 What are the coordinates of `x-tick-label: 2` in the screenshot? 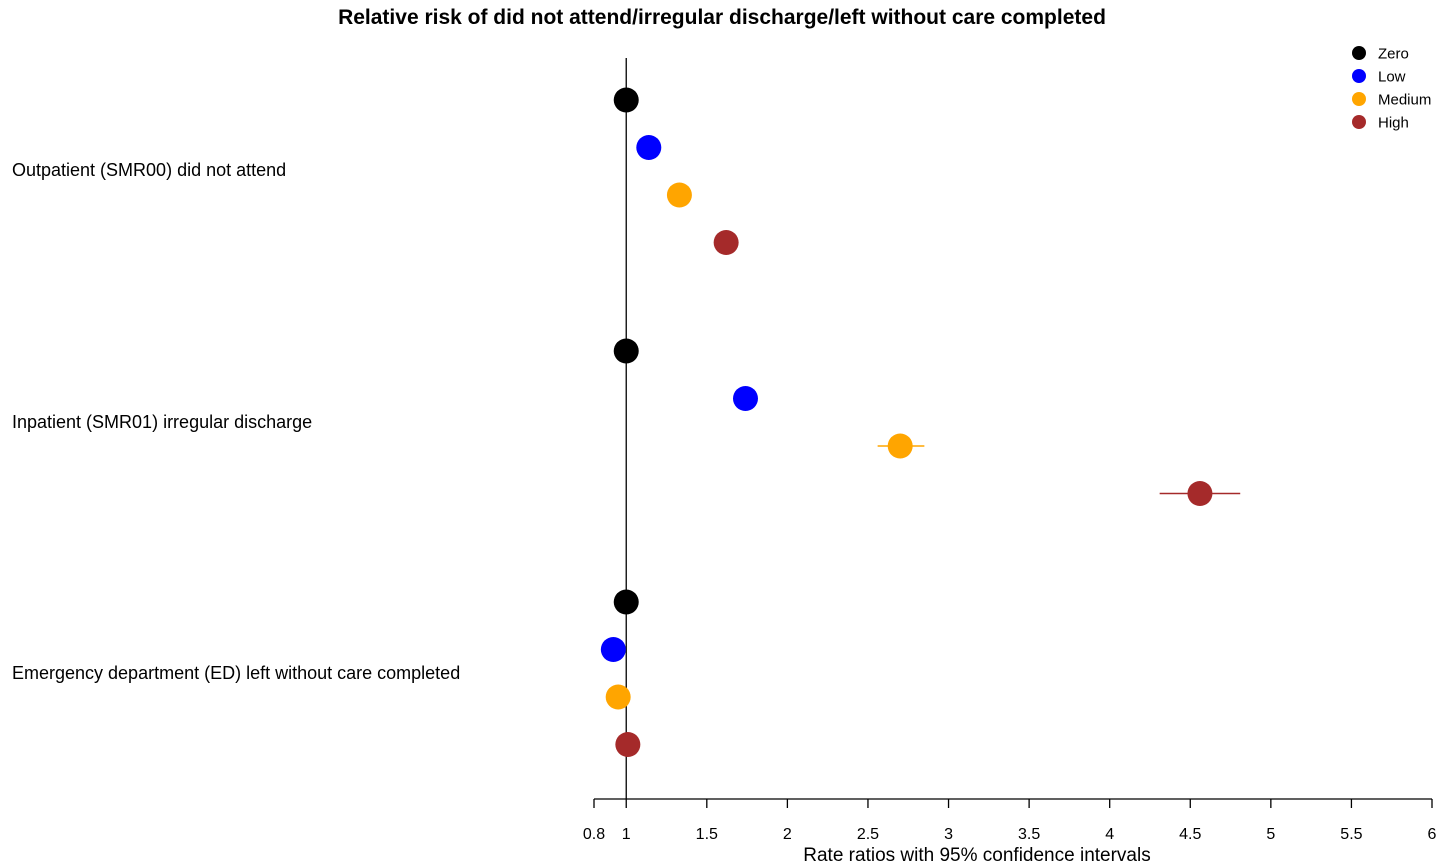 It's located at (787, 834).